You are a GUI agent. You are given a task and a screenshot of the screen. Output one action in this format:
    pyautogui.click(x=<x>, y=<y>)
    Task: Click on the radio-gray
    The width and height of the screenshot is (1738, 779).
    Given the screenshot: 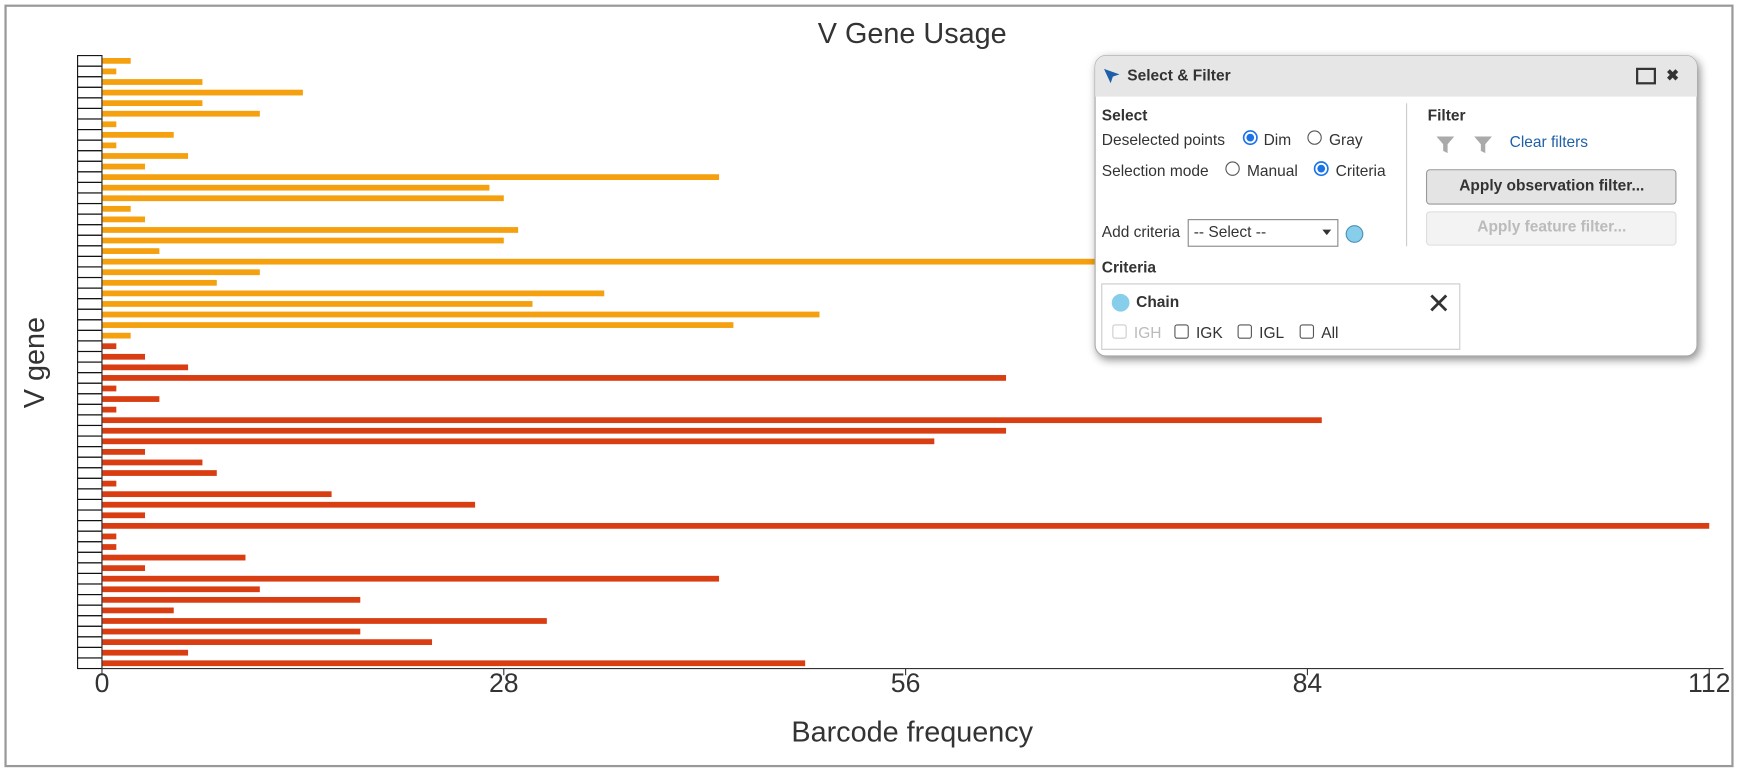 What is the action you would take?
    pyautogui.click(x=1314, y=137)
    